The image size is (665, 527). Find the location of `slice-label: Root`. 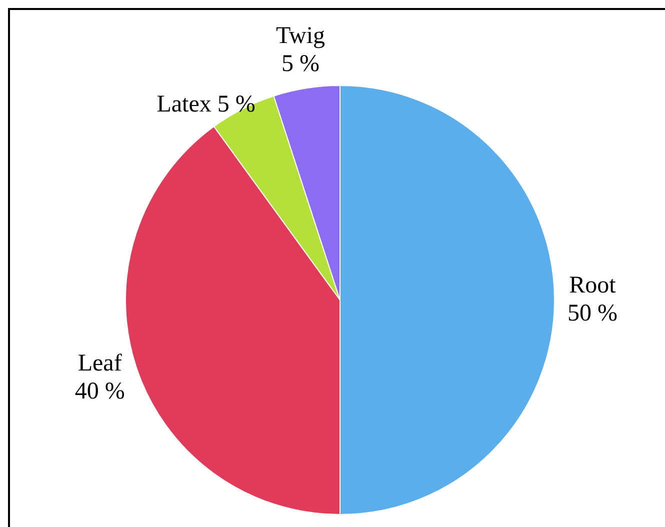

slice-label: Root is located at coordinates (592, 285).